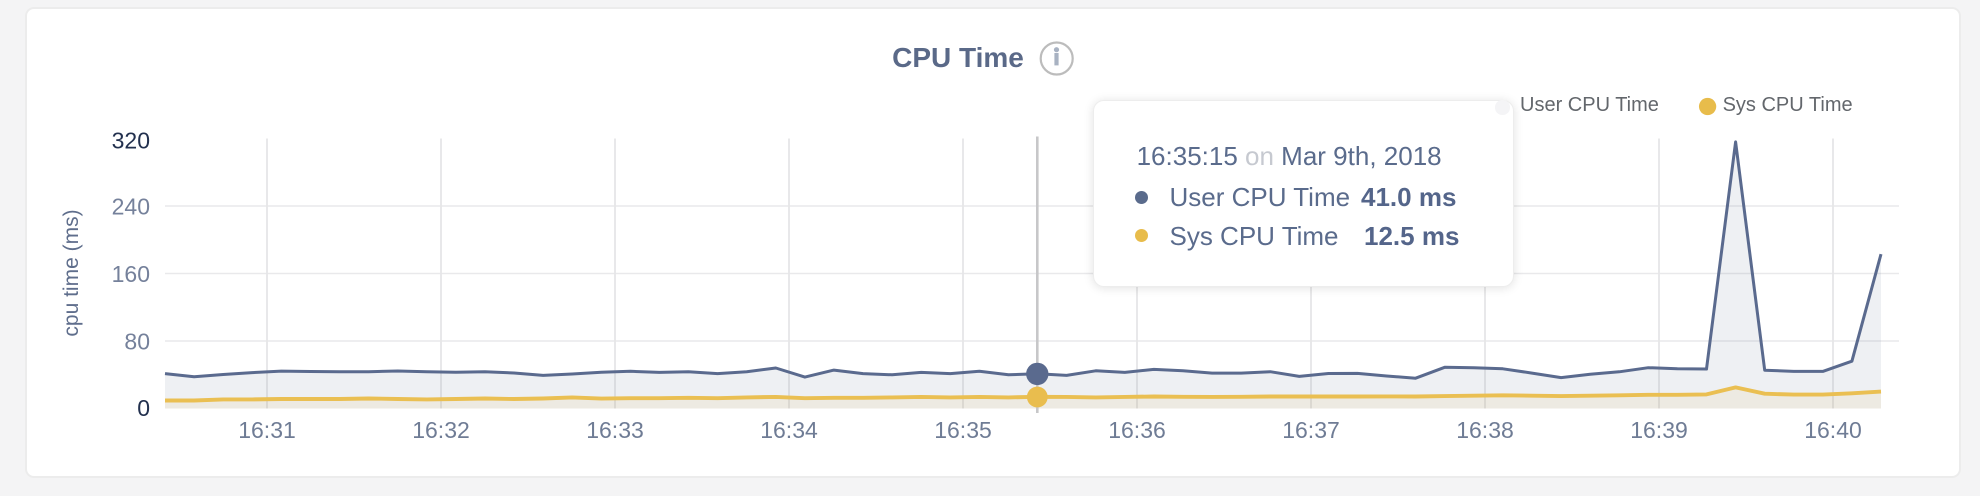  What do you see at coordinates (131, 140) in the screenshot?
I see `svg-text: 320` at bounding box center [131, 140].